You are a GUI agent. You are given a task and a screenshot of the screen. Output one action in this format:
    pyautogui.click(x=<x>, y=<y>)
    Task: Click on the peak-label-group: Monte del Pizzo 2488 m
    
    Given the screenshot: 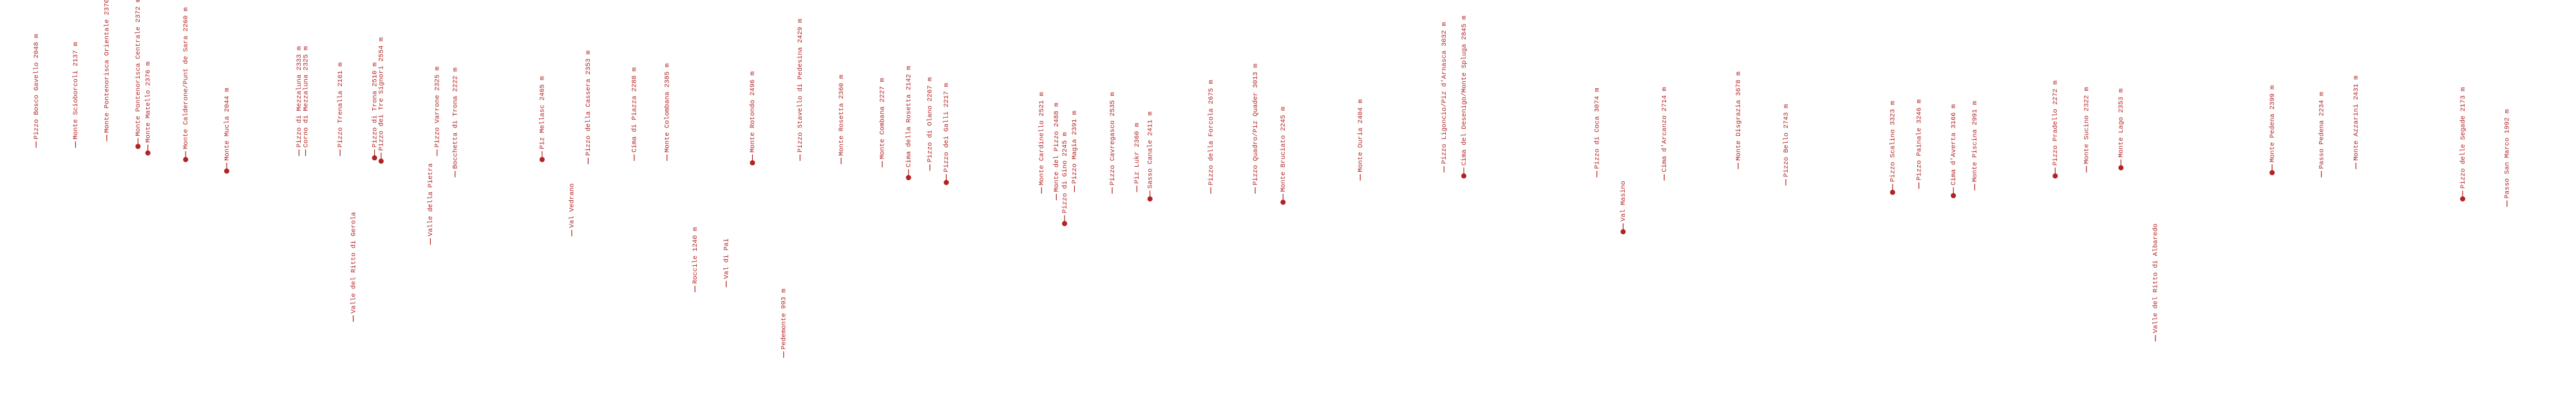 What is the action you would take?
    pyautogui.click(x=1057, y=152)
    